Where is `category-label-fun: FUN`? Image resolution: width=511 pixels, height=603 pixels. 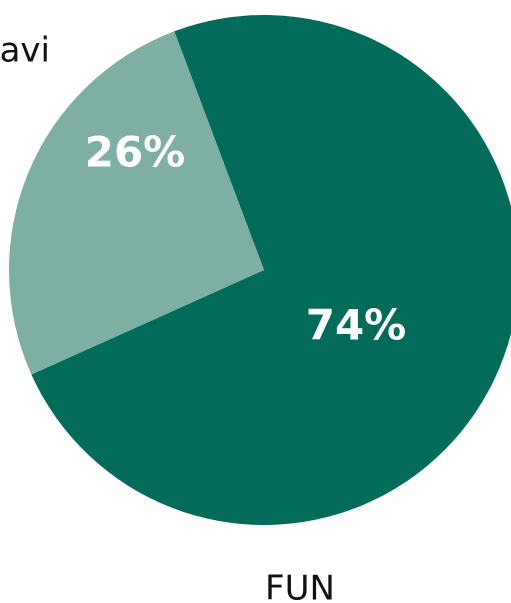
category-label-fun: FUN is located at coordinates (300, 586).